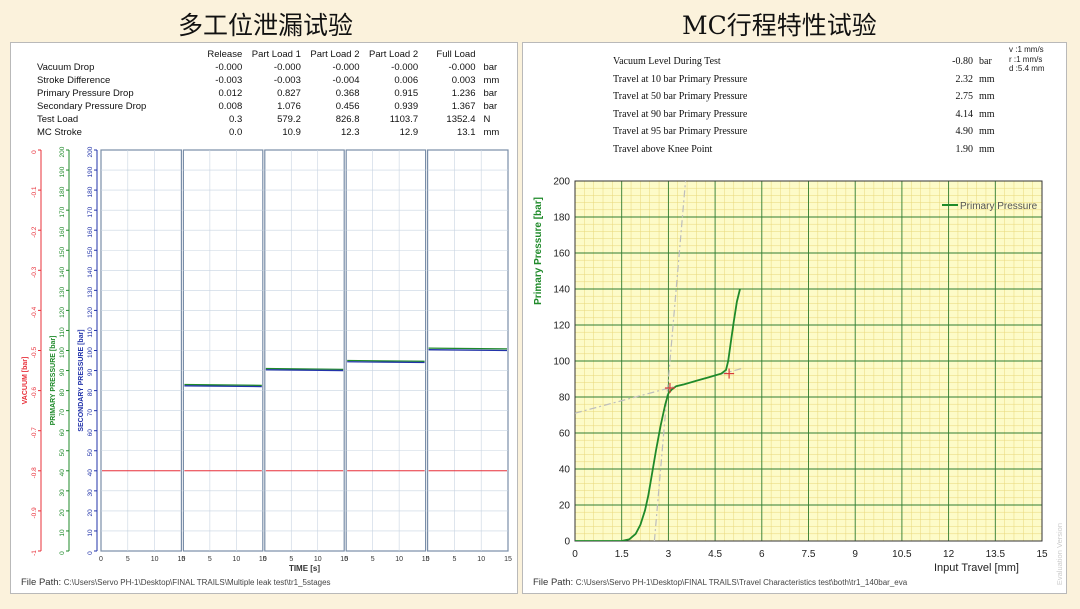  I want to click on vacuum-tick-label: -0.8, so click(34, 473).